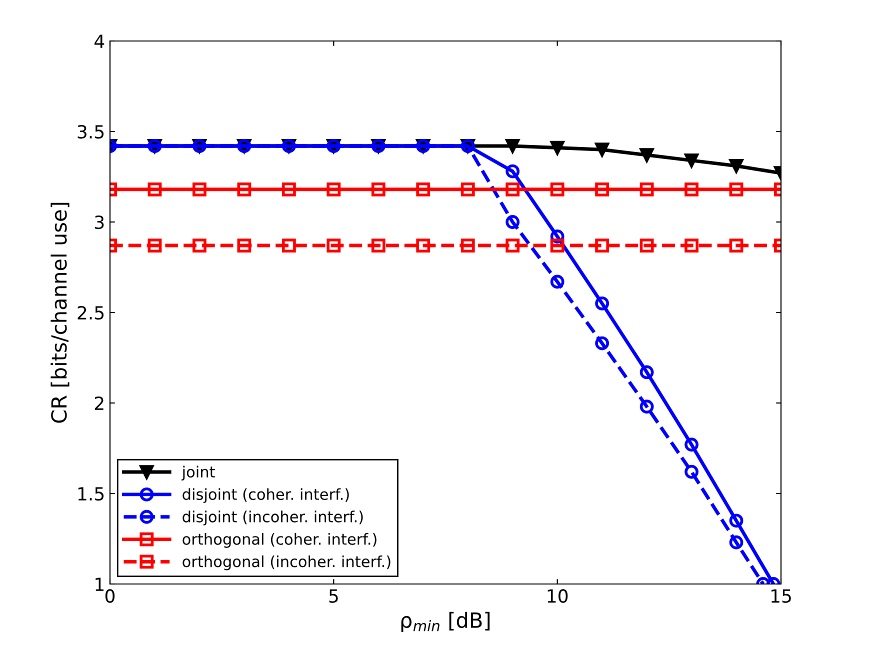 Image resolution: width=873 pixels, height=657 pixels. I want to click on y-tick-label: 2, so click(99, 403).